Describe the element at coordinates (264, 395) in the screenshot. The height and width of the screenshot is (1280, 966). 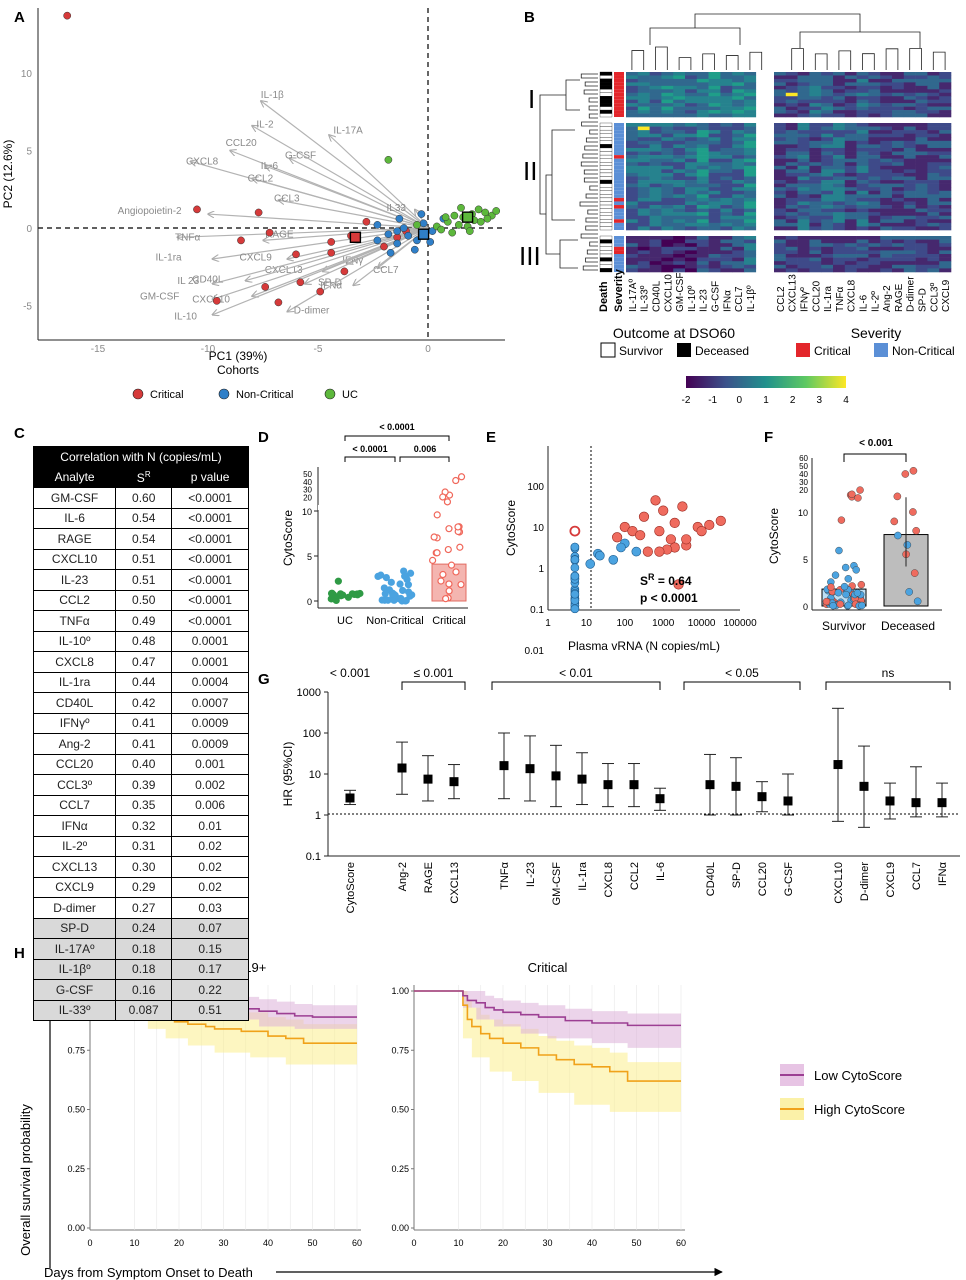
I see `pca-legend-label: Non-Critical` at that location.